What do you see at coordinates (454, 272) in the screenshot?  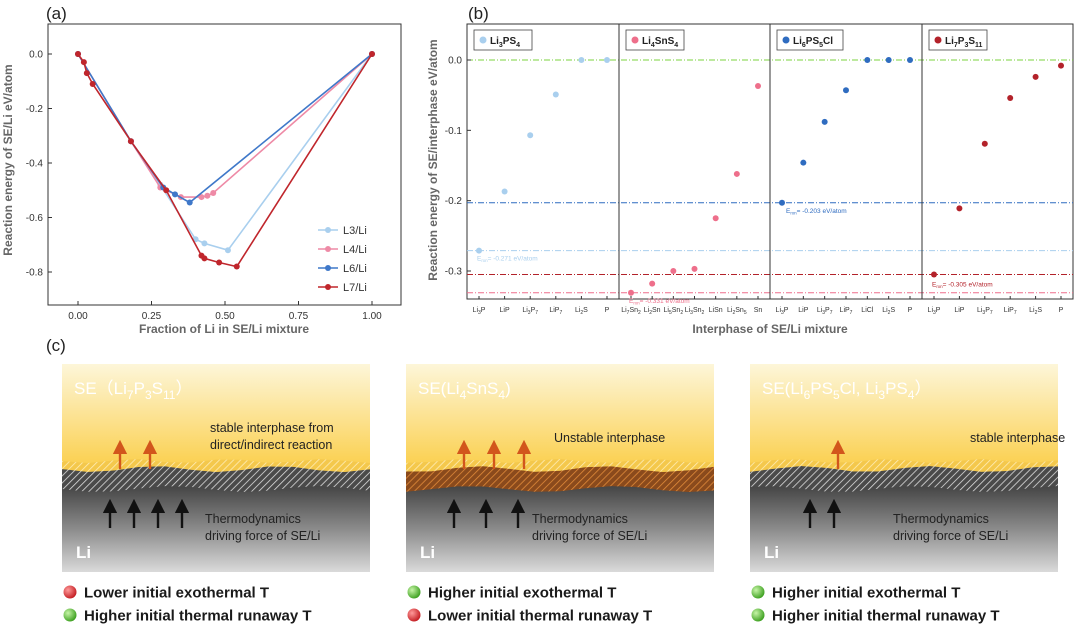 I see `chart-b-ytick-label: -0.3` at bounding box center [454, 272].